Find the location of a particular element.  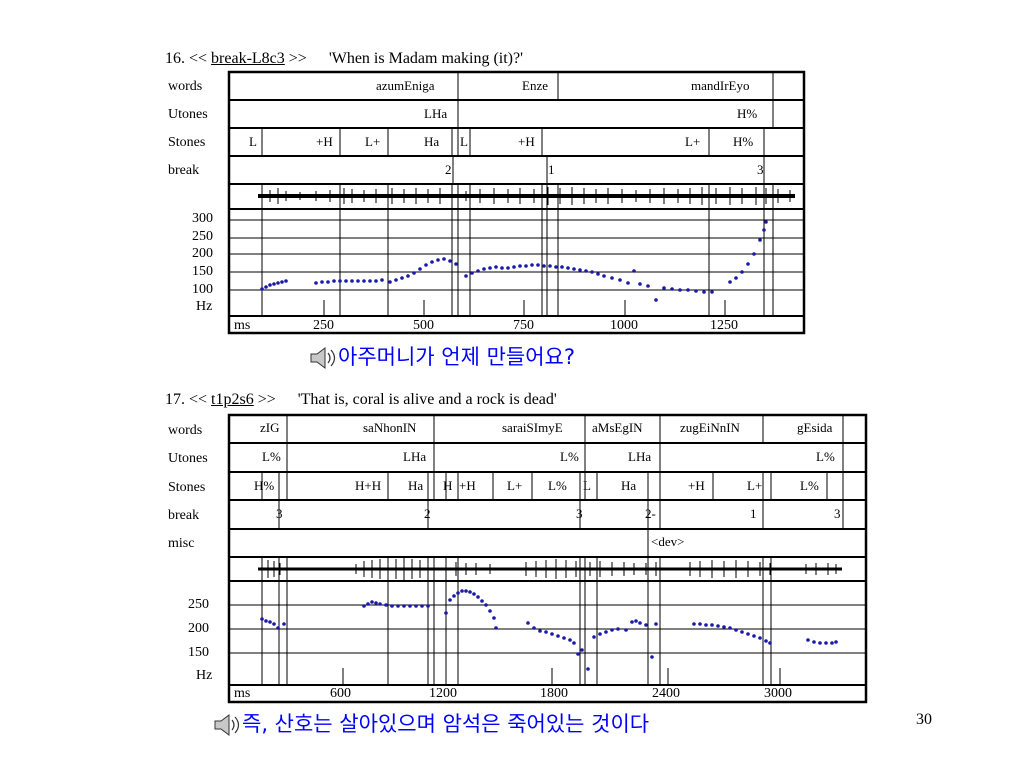

fig16-word-2: Enze is located at coordinates (535, 85).